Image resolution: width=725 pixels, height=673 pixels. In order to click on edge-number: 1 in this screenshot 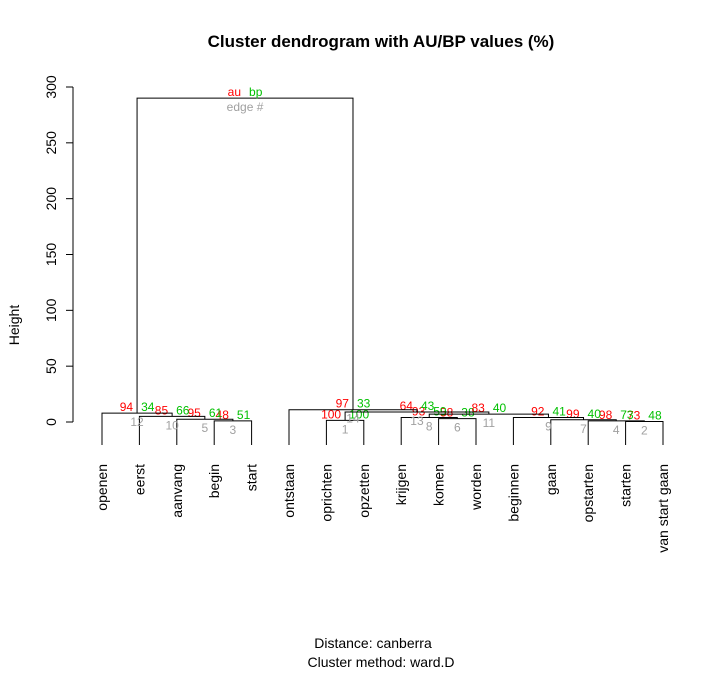, I will do `click(345, 429)`.